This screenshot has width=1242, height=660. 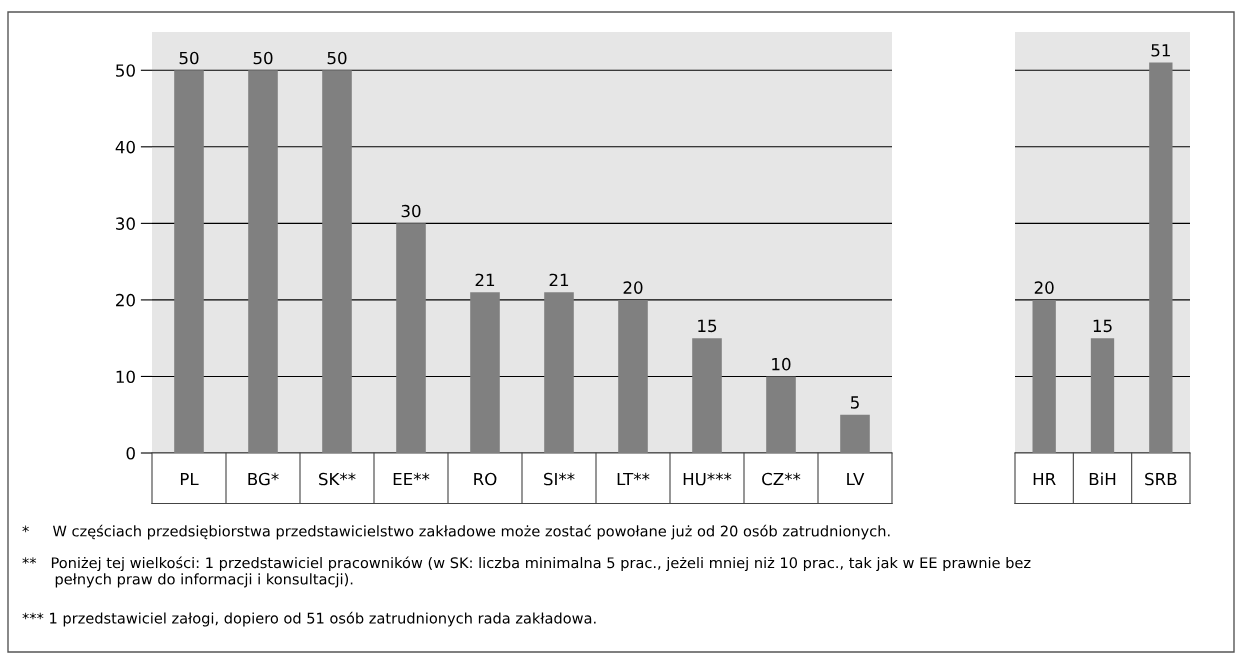 What do you see at coordinates (125, 223) in the screenshot?
I see `y-tick-label: 30` at bounding box center [125, 223].